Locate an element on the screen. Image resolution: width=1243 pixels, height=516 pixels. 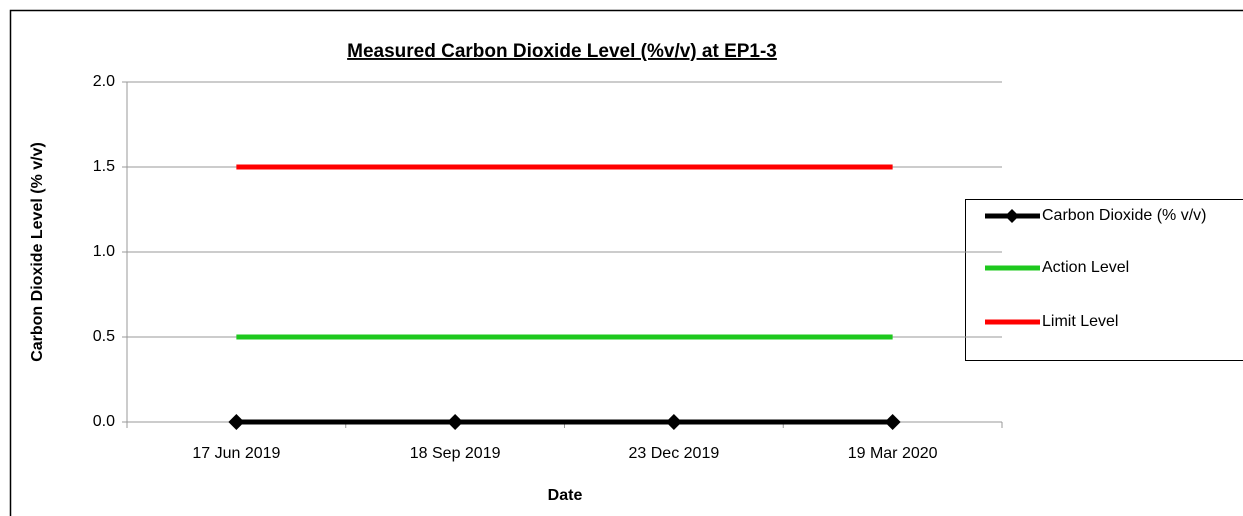
x-tick-label: 23 Dec 2019 is located at coordinates (674, 453).